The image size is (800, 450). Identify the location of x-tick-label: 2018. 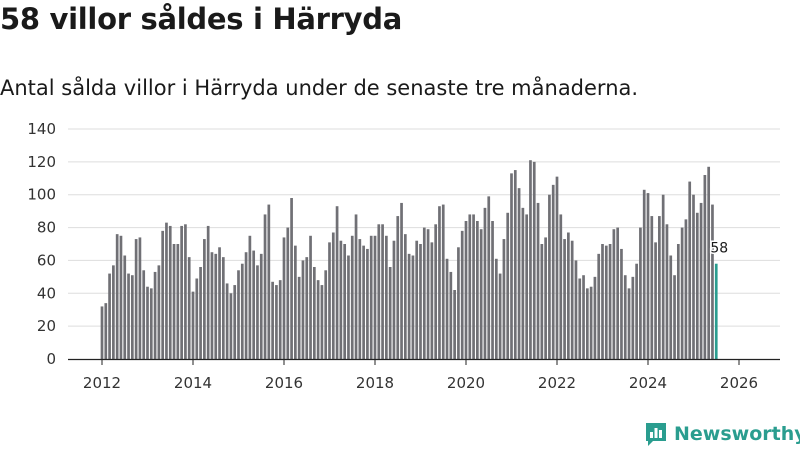
(375, 383).